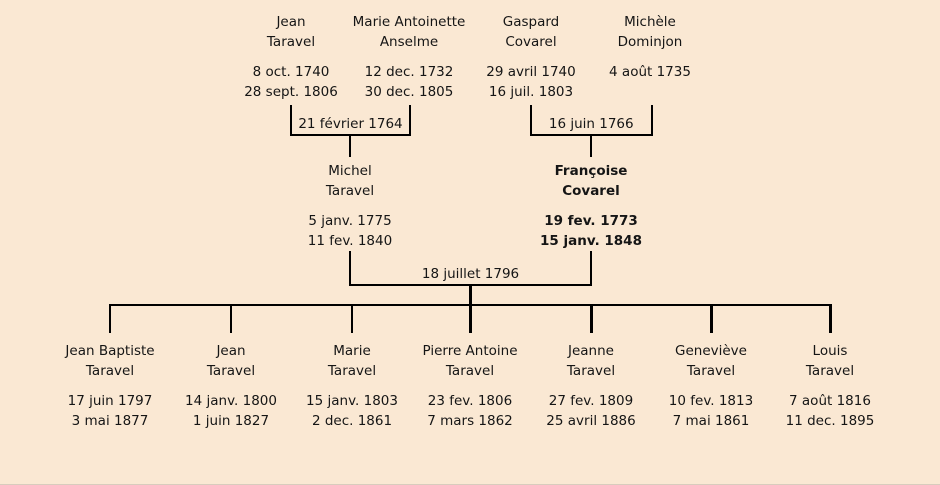 This screenshot has height=485, width=940. I want to click on first-name: Marie Antoinette, so click(409, 22).